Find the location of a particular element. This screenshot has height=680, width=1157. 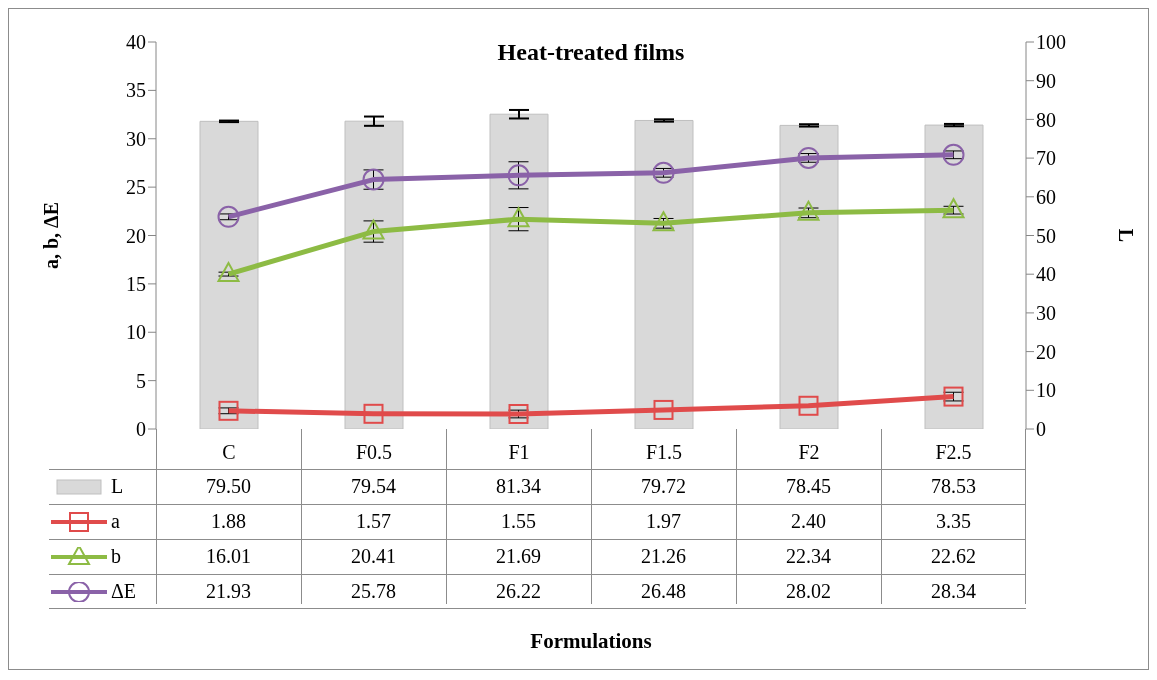

data-label: 79.50 is located at coordinates (228, 486).